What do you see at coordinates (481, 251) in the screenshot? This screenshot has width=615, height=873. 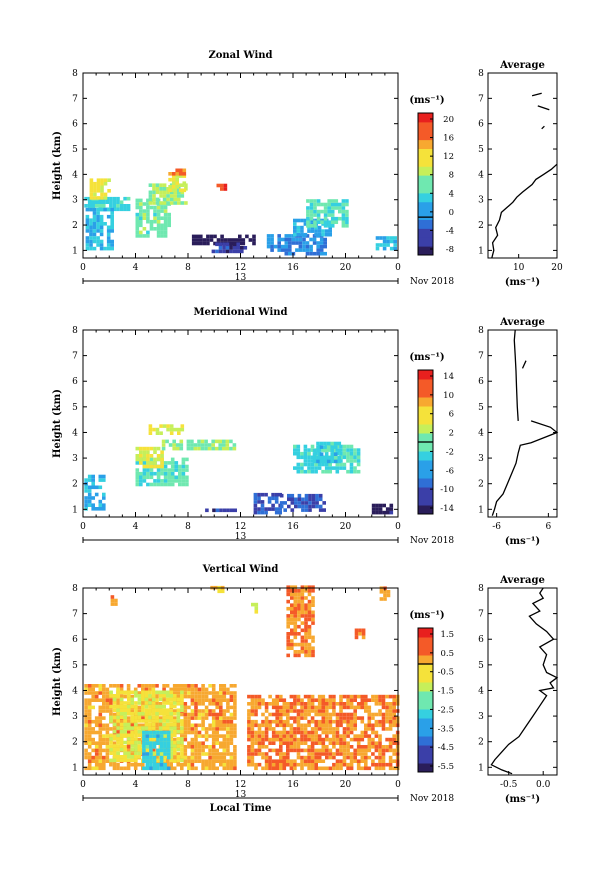 I see `average-y-tick-label: 1` at bounding box center [481, 251].